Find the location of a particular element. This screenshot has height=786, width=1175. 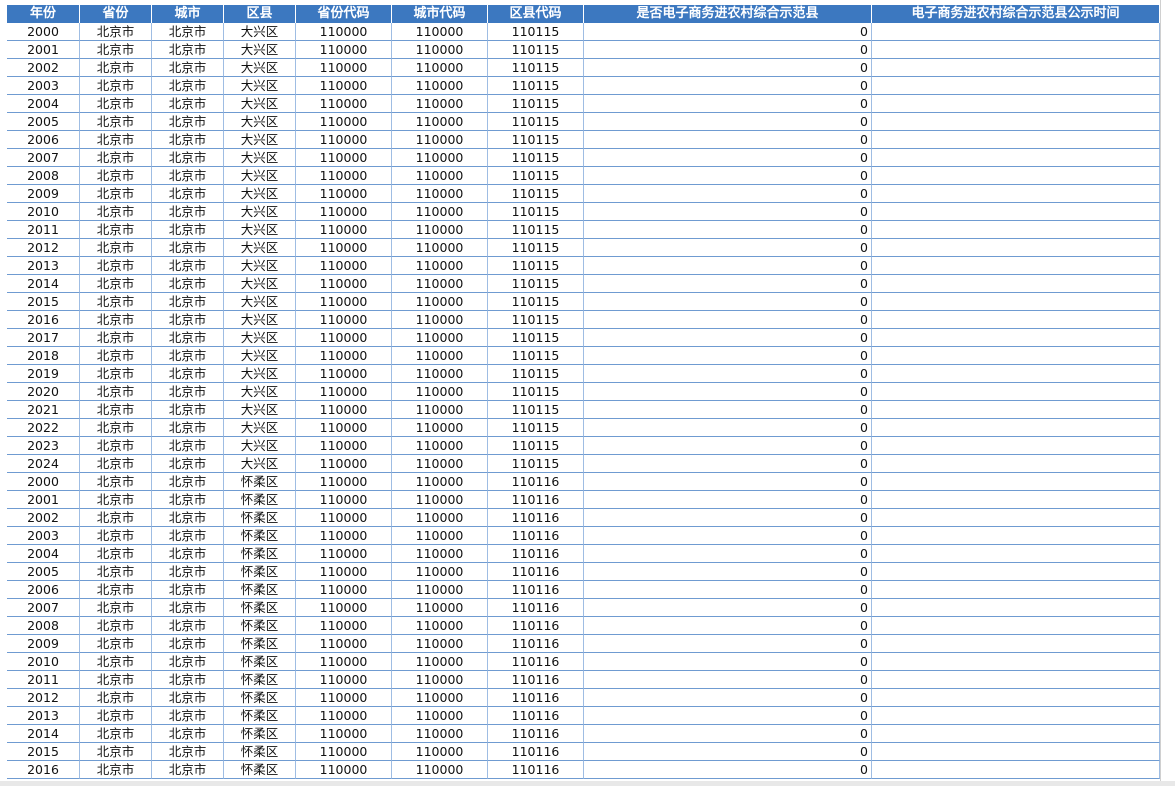

table-cell: 2012 is located at coordinates (43, 698).